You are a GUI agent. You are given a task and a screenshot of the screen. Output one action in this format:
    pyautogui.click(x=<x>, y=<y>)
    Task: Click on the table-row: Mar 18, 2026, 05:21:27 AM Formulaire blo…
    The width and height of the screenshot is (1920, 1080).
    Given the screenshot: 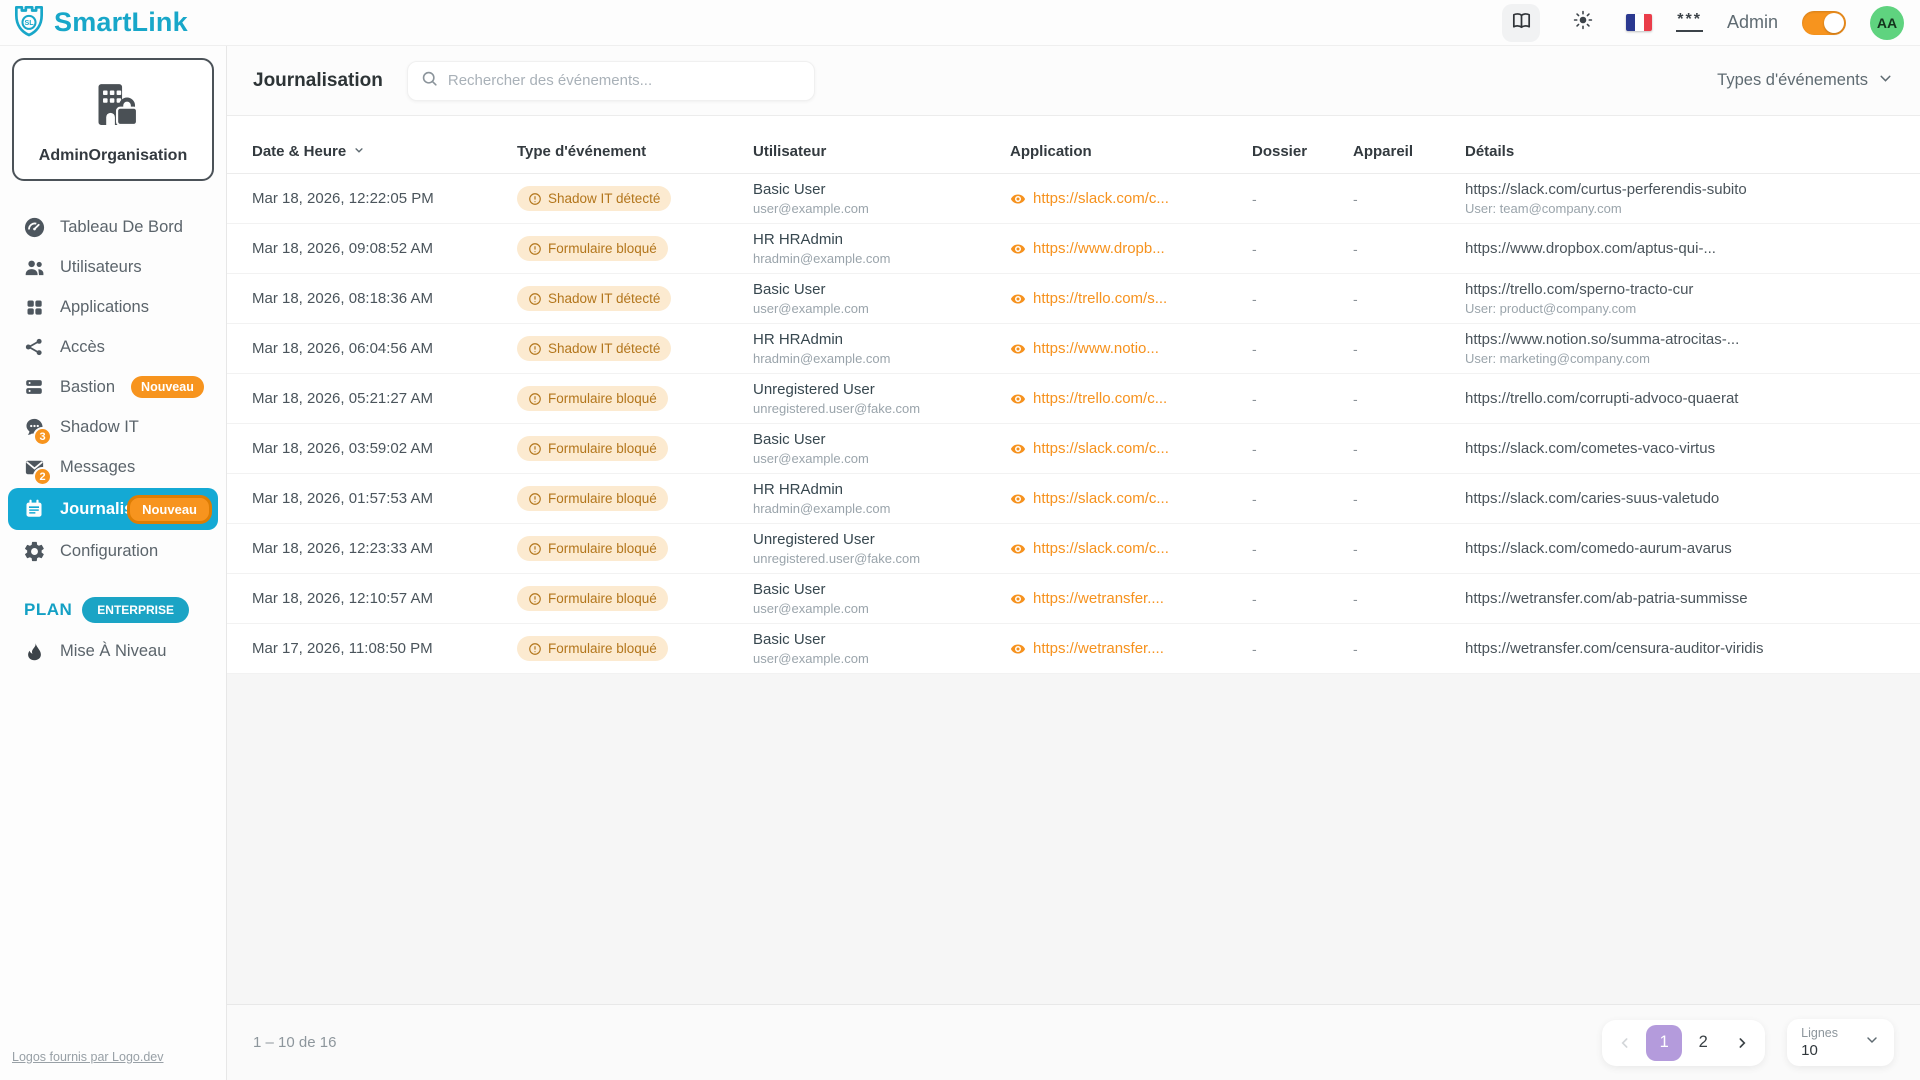 What is the action you would take?
    pyautogui.click(x=1073, y=399)
    